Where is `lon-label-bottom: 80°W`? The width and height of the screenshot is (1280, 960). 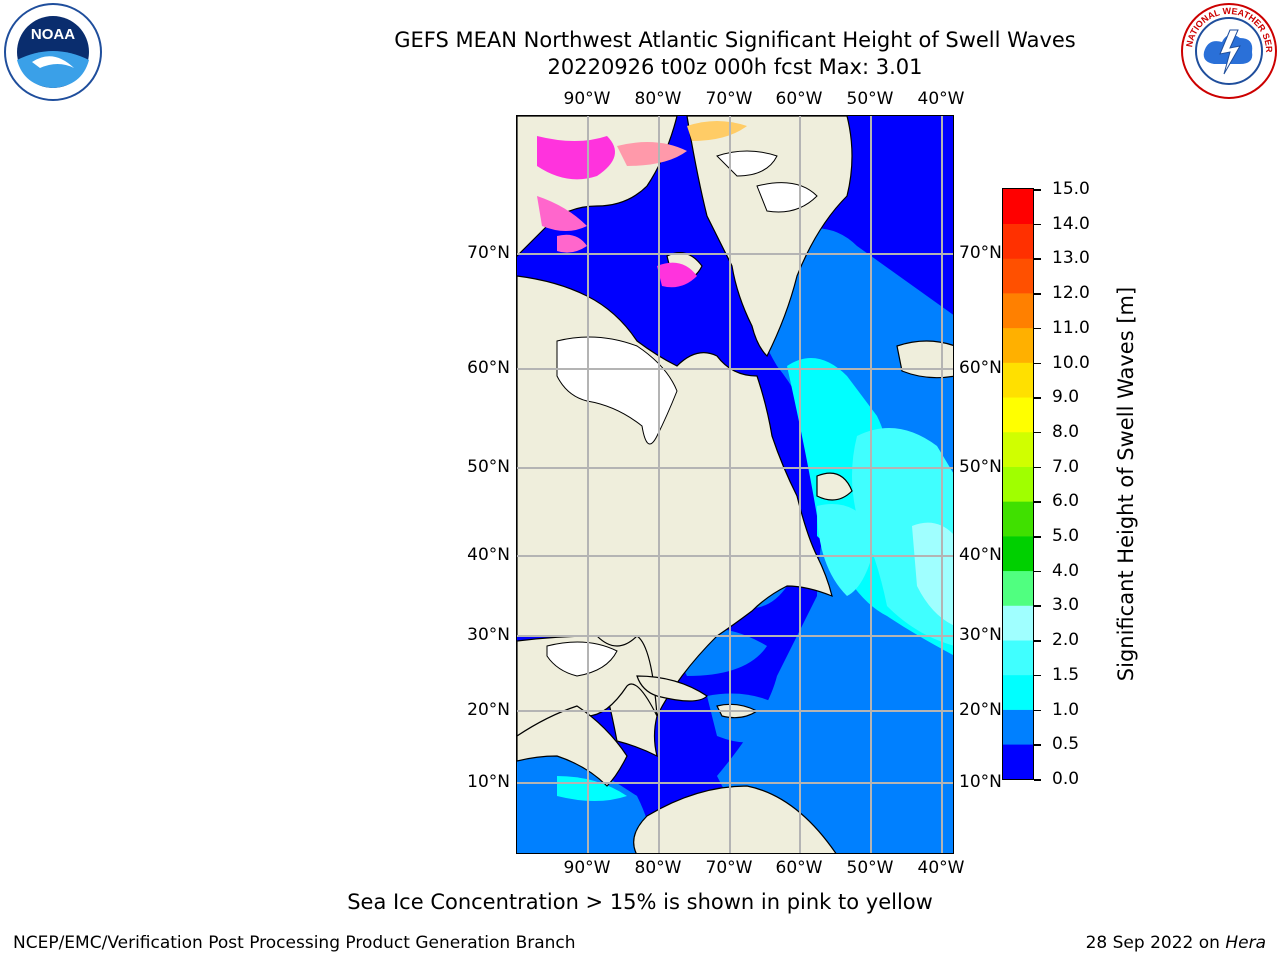 lon-label-bottom: 80°W is located at coordinates (658, 868).